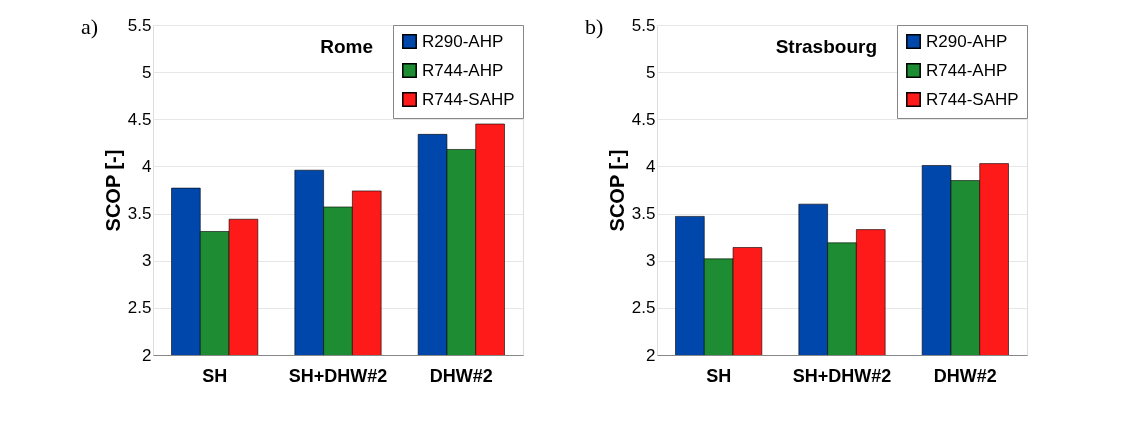 Image resolution: width=1125 pixels, height=443 pixels. Describe the element at coordinates (826, 46) in the screenshot. I see `annotation: Strasbourg` at that location.